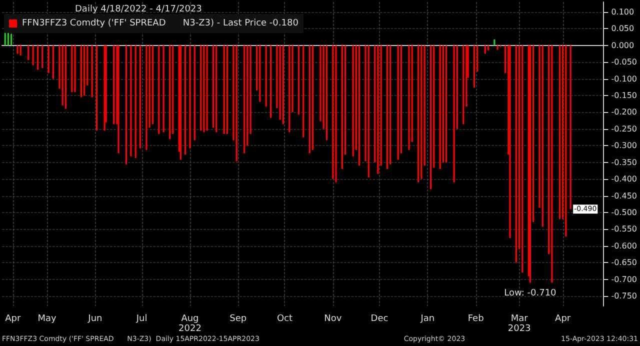 This screenshot has height=346, width=640. I want to click on y-tick-label: -0.350, so click(624, 162).